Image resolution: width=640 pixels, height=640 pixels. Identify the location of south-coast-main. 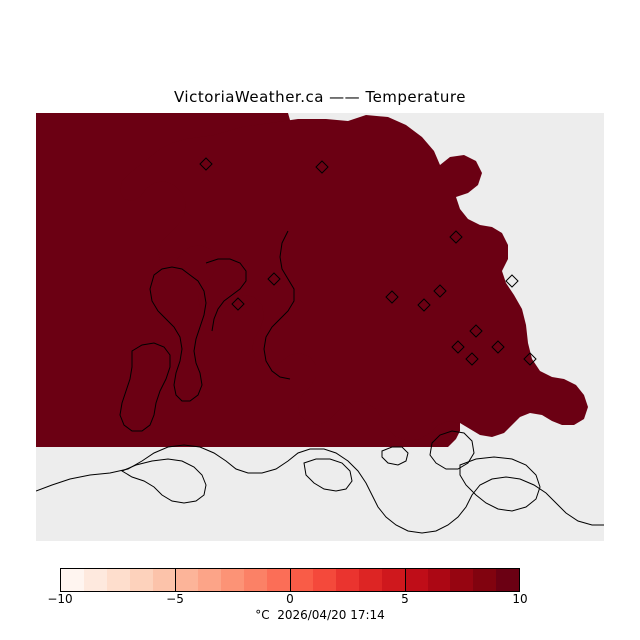
(320, 489).